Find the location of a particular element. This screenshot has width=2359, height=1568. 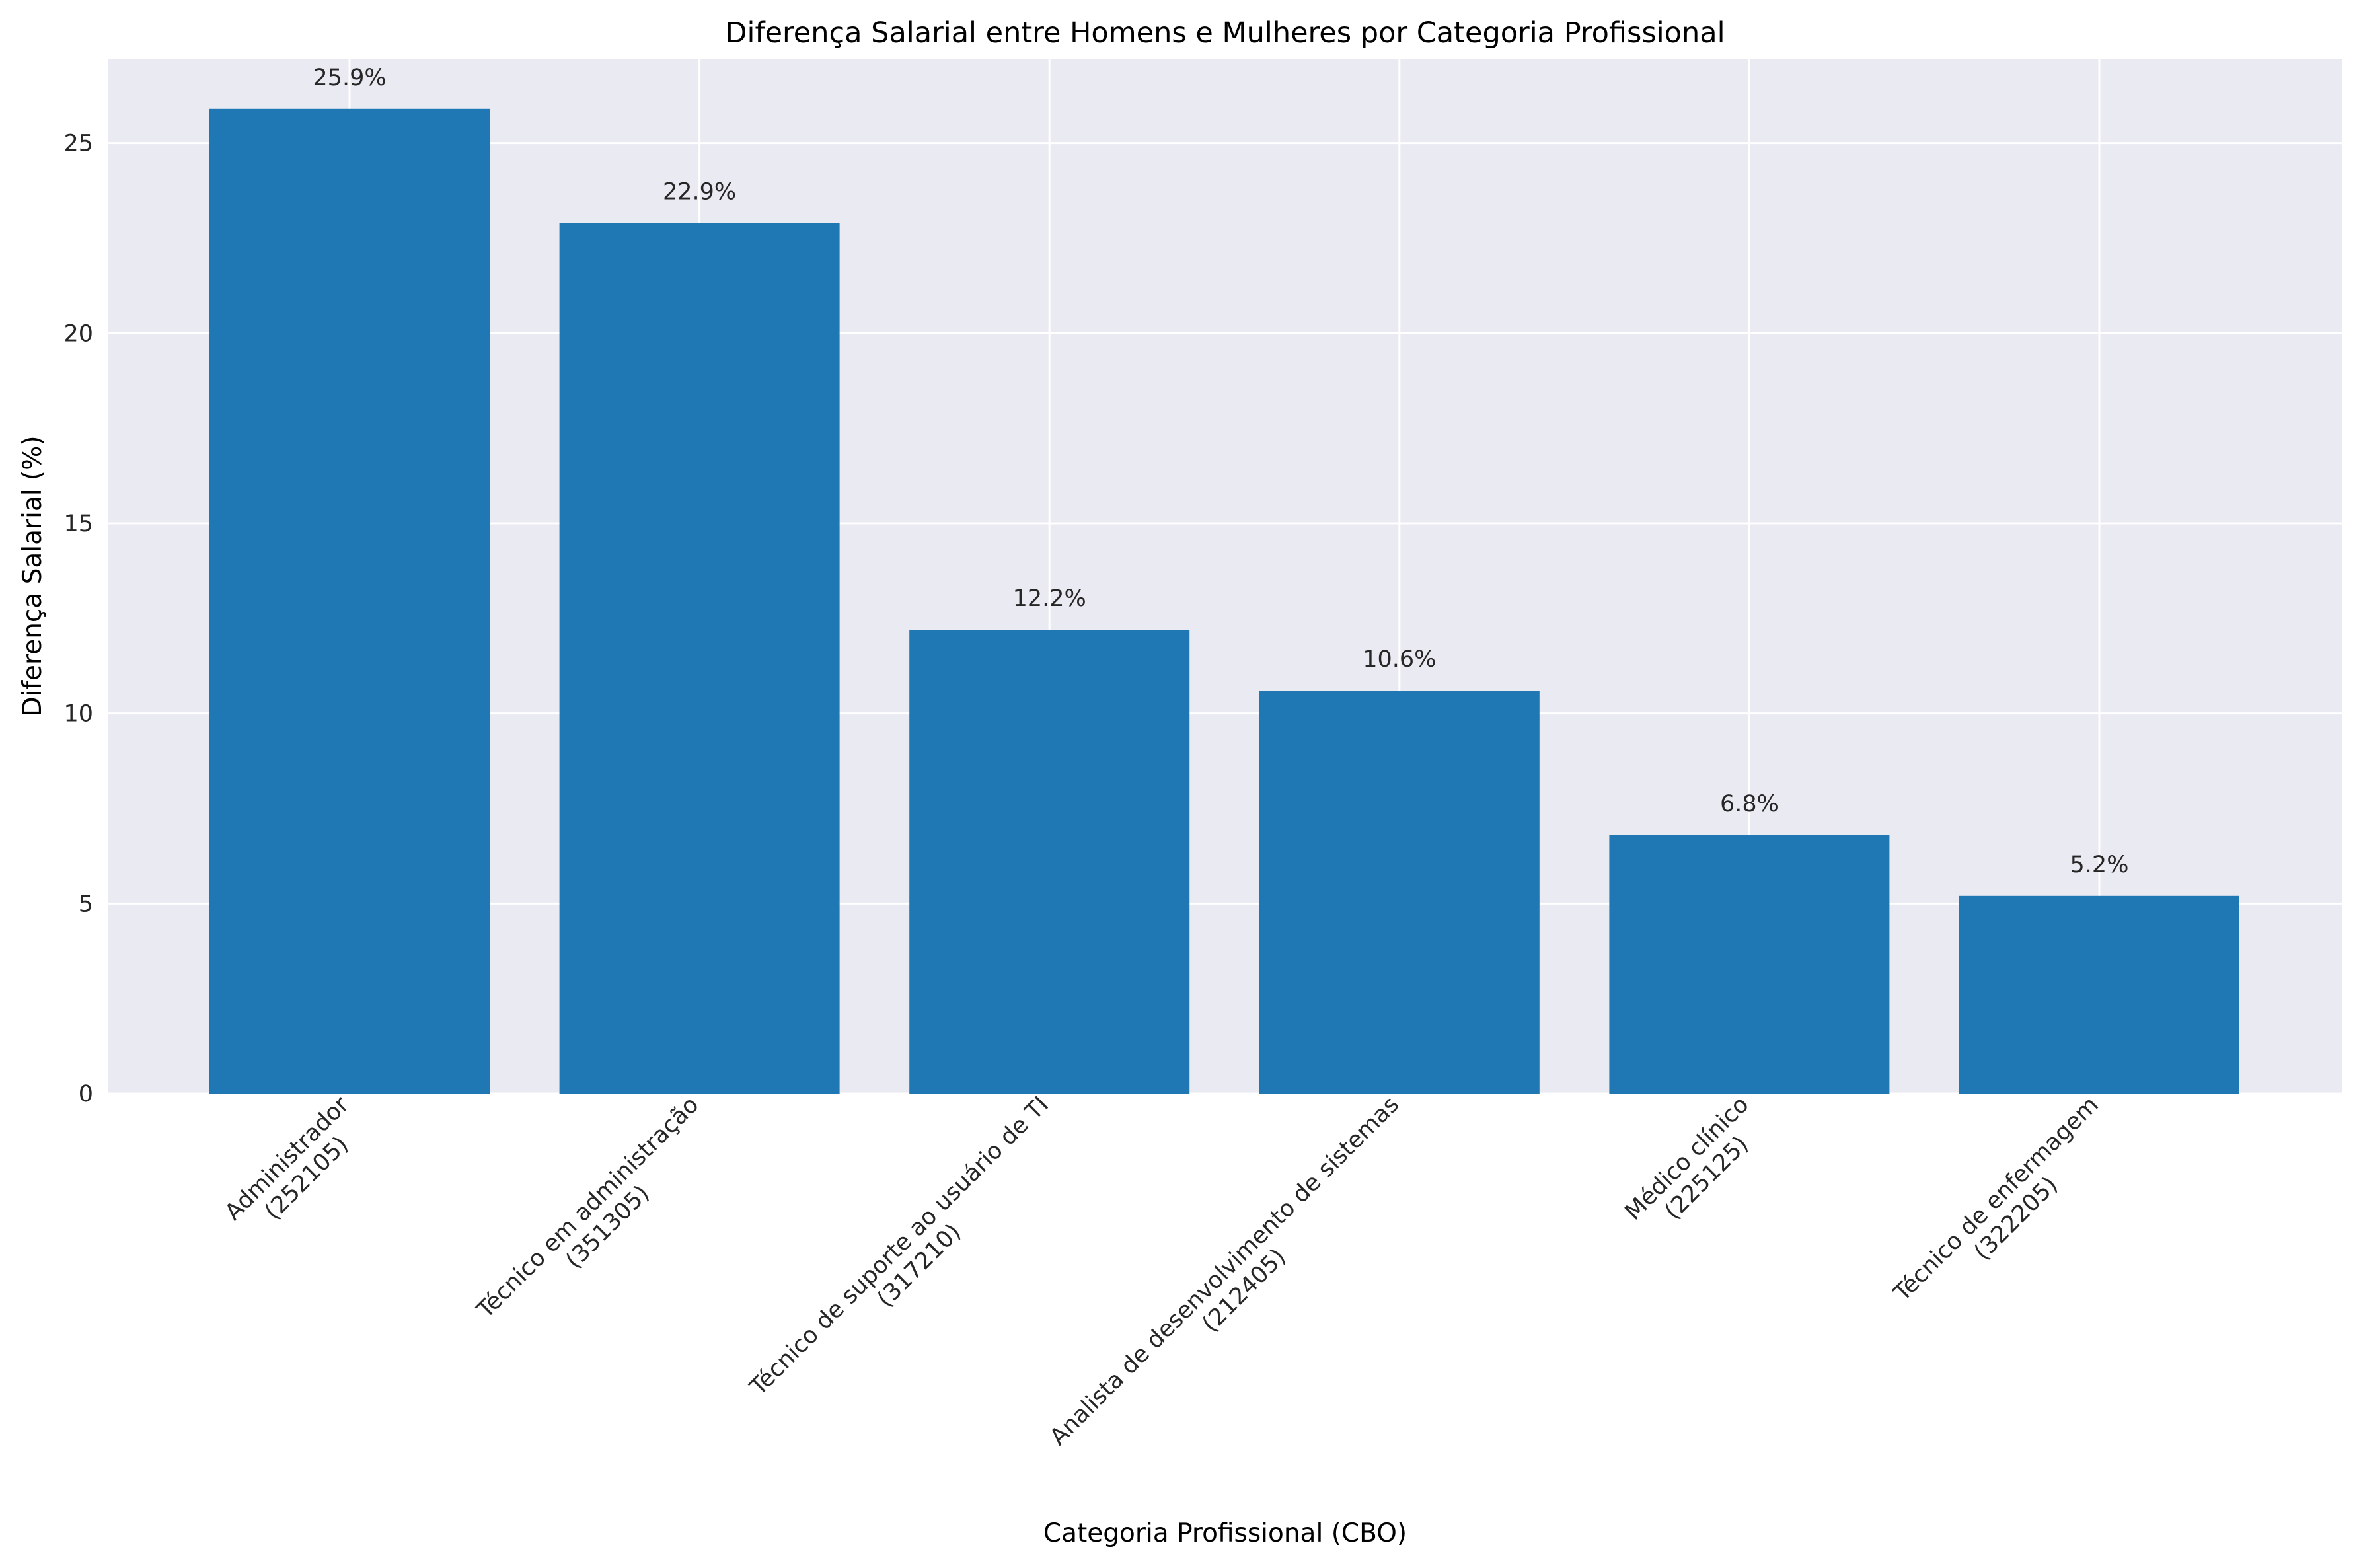

x-tick-label-line: Técnico de suporte ao usuário de TI is located at coordinates (900, 1246).